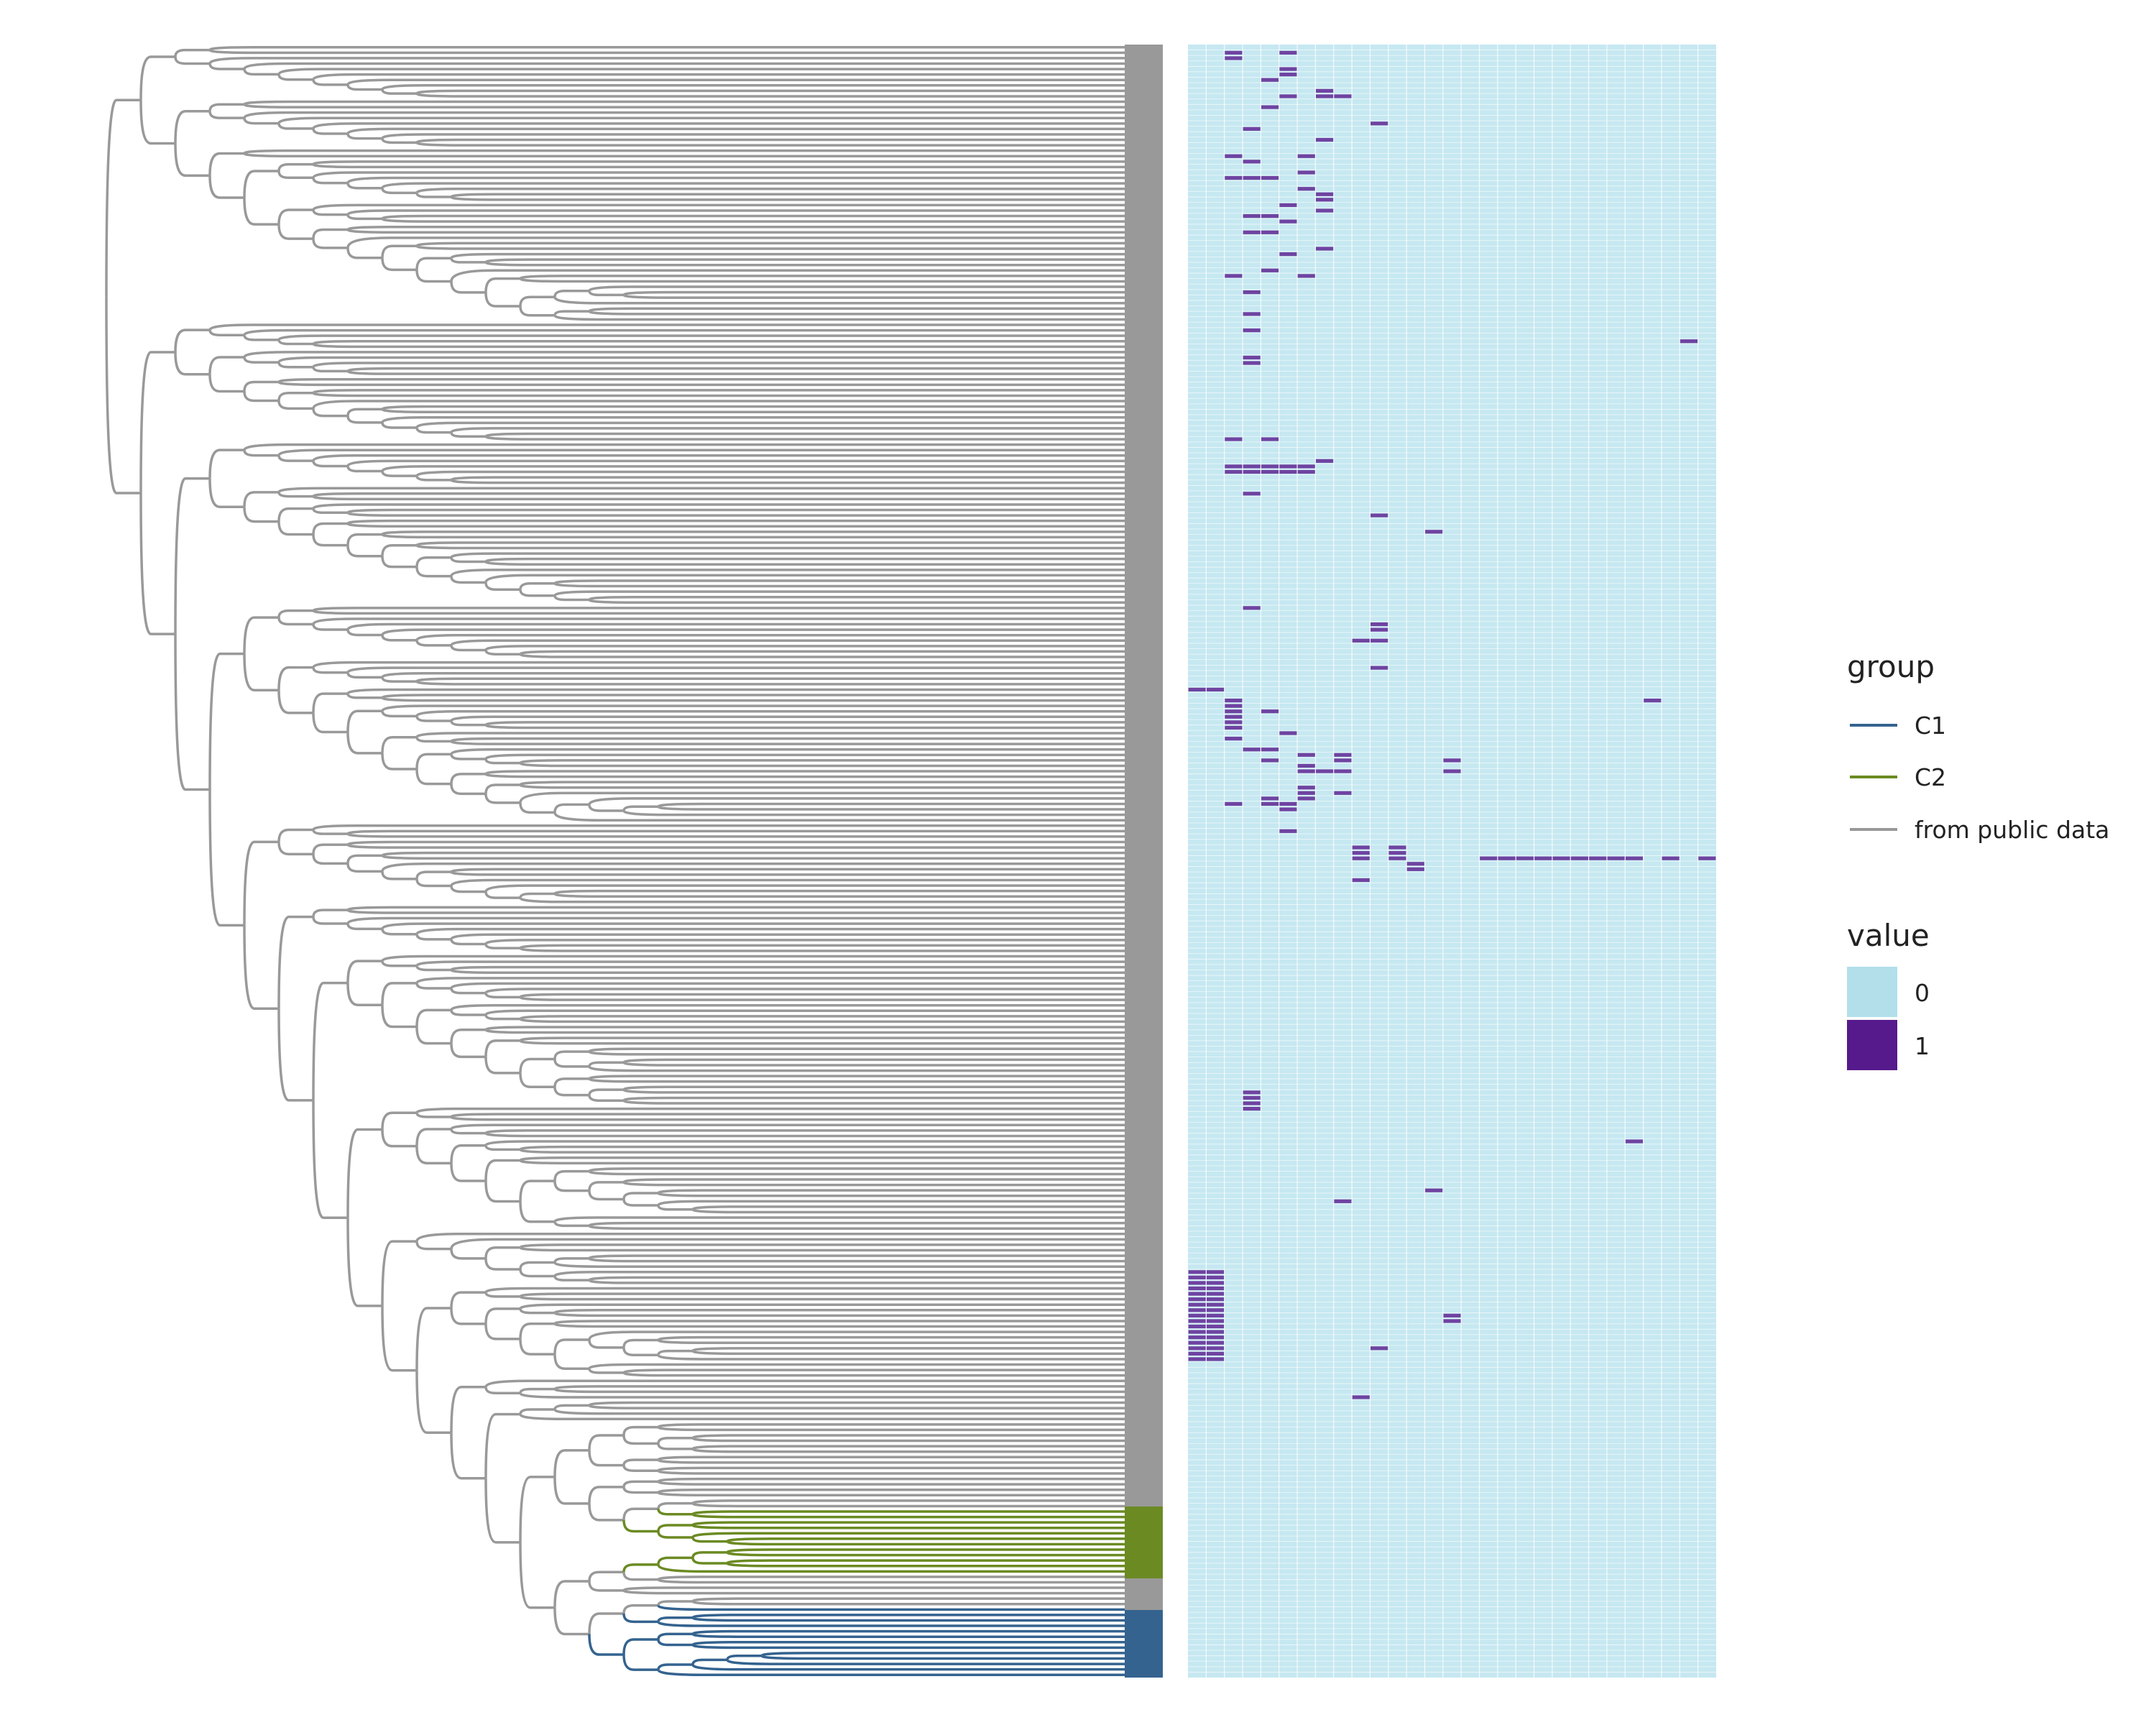  I want to click on legend-group-label-c1: C1, so click(1931, 726).